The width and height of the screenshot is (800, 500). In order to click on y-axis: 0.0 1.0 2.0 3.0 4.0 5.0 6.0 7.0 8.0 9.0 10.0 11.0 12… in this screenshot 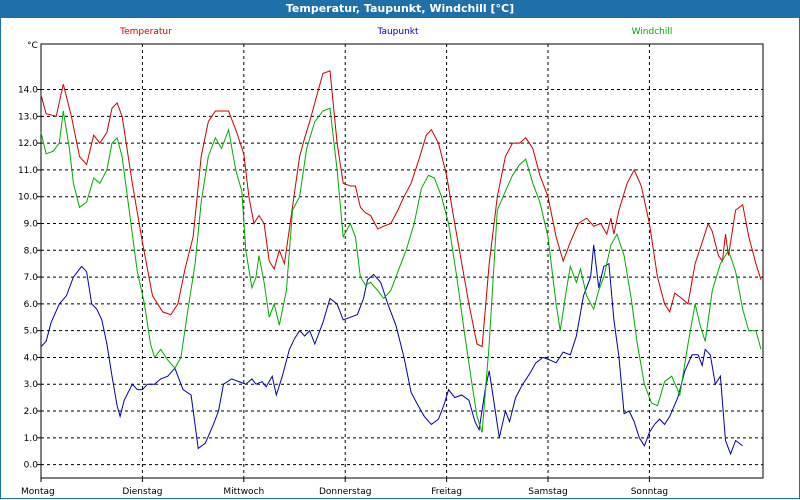, I will do `click(29, 278)`.